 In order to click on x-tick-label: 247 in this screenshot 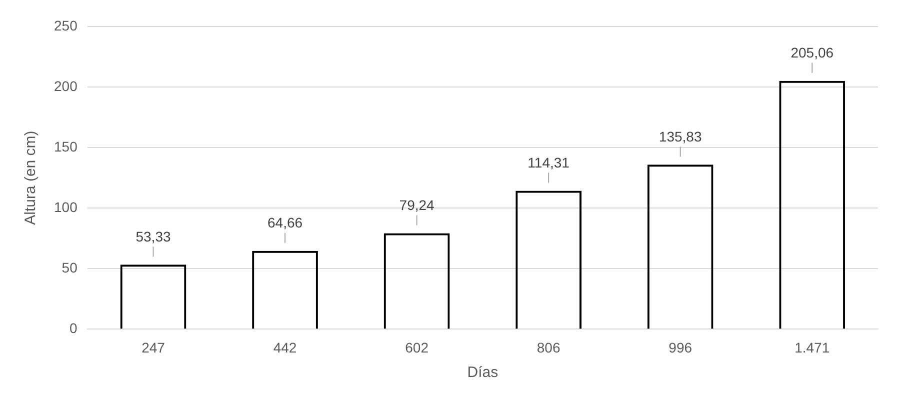, I will do `click(154, 347)`.